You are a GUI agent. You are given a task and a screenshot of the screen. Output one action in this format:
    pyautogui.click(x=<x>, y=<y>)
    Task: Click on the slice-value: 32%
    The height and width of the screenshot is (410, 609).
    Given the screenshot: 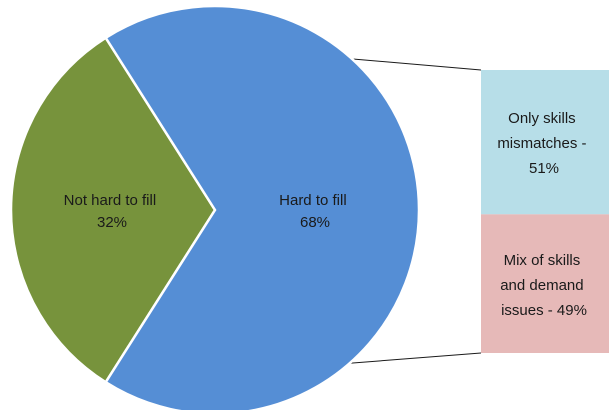 What is the action you would take?
    pyautogui.click(x=112, y=222)
    